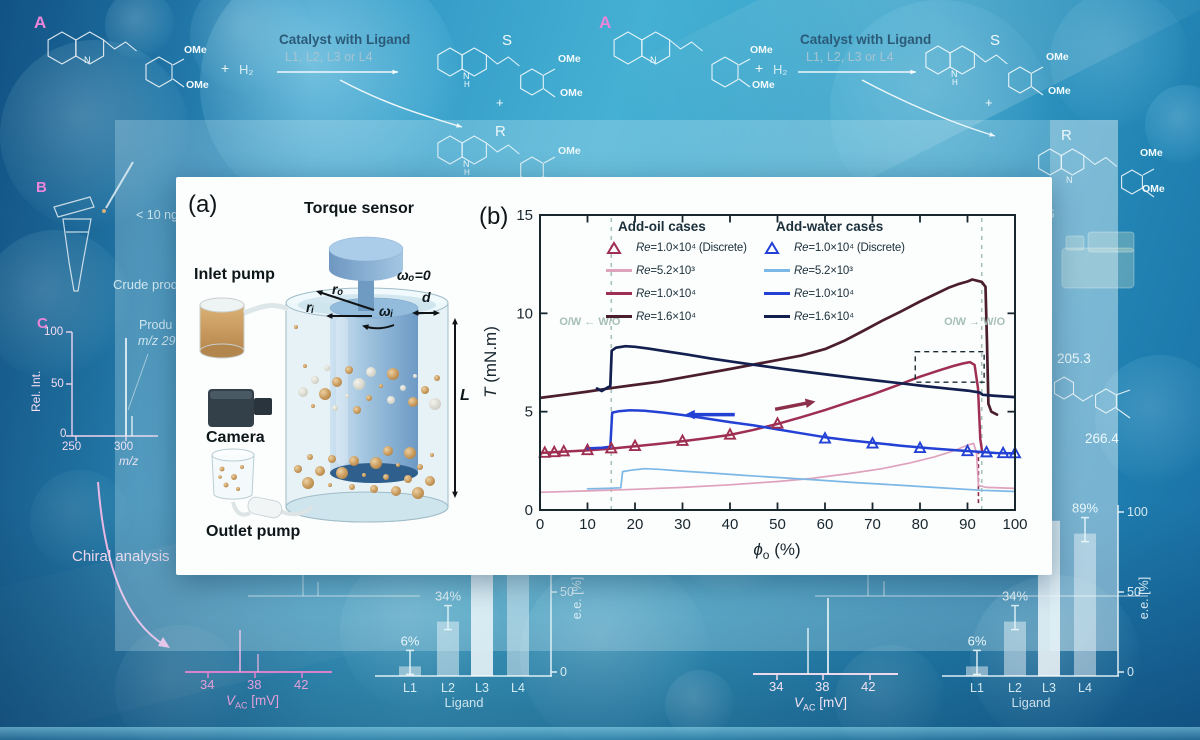 The image size is (1200, 740). What do you see at coordinates (849, 247) in the screenshot?
I see `legend-label: Re=1.0×10⁴ (Discrete)` at bounding box center [849, 247].